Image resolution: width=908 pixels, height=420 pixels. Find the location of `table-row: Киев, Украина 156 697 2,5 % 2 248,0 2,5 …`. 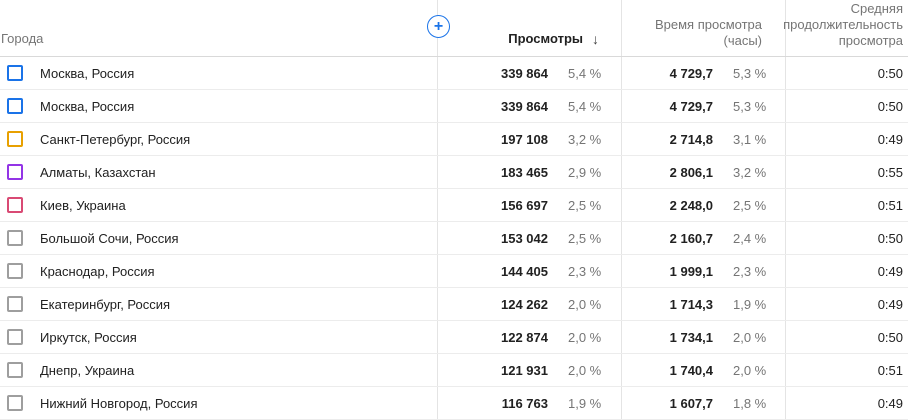

table-row: Киев, Украина 156 697 2,5 % 2 248,0 2,5 … is located at coordinates (454, 205).